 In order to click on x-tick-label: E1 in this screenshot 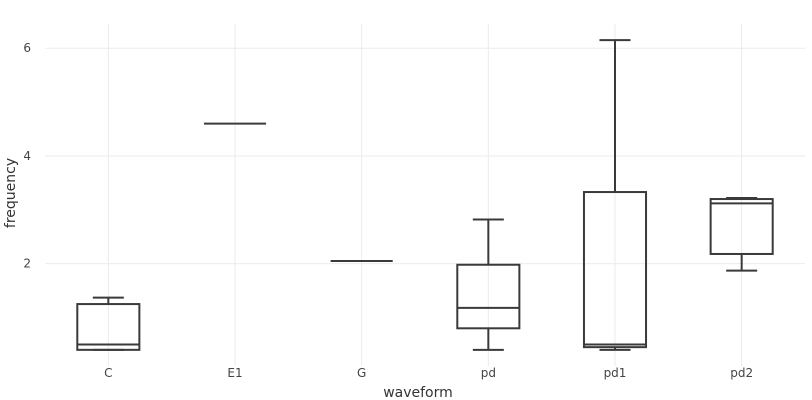, I will do `click(234, 373)`.